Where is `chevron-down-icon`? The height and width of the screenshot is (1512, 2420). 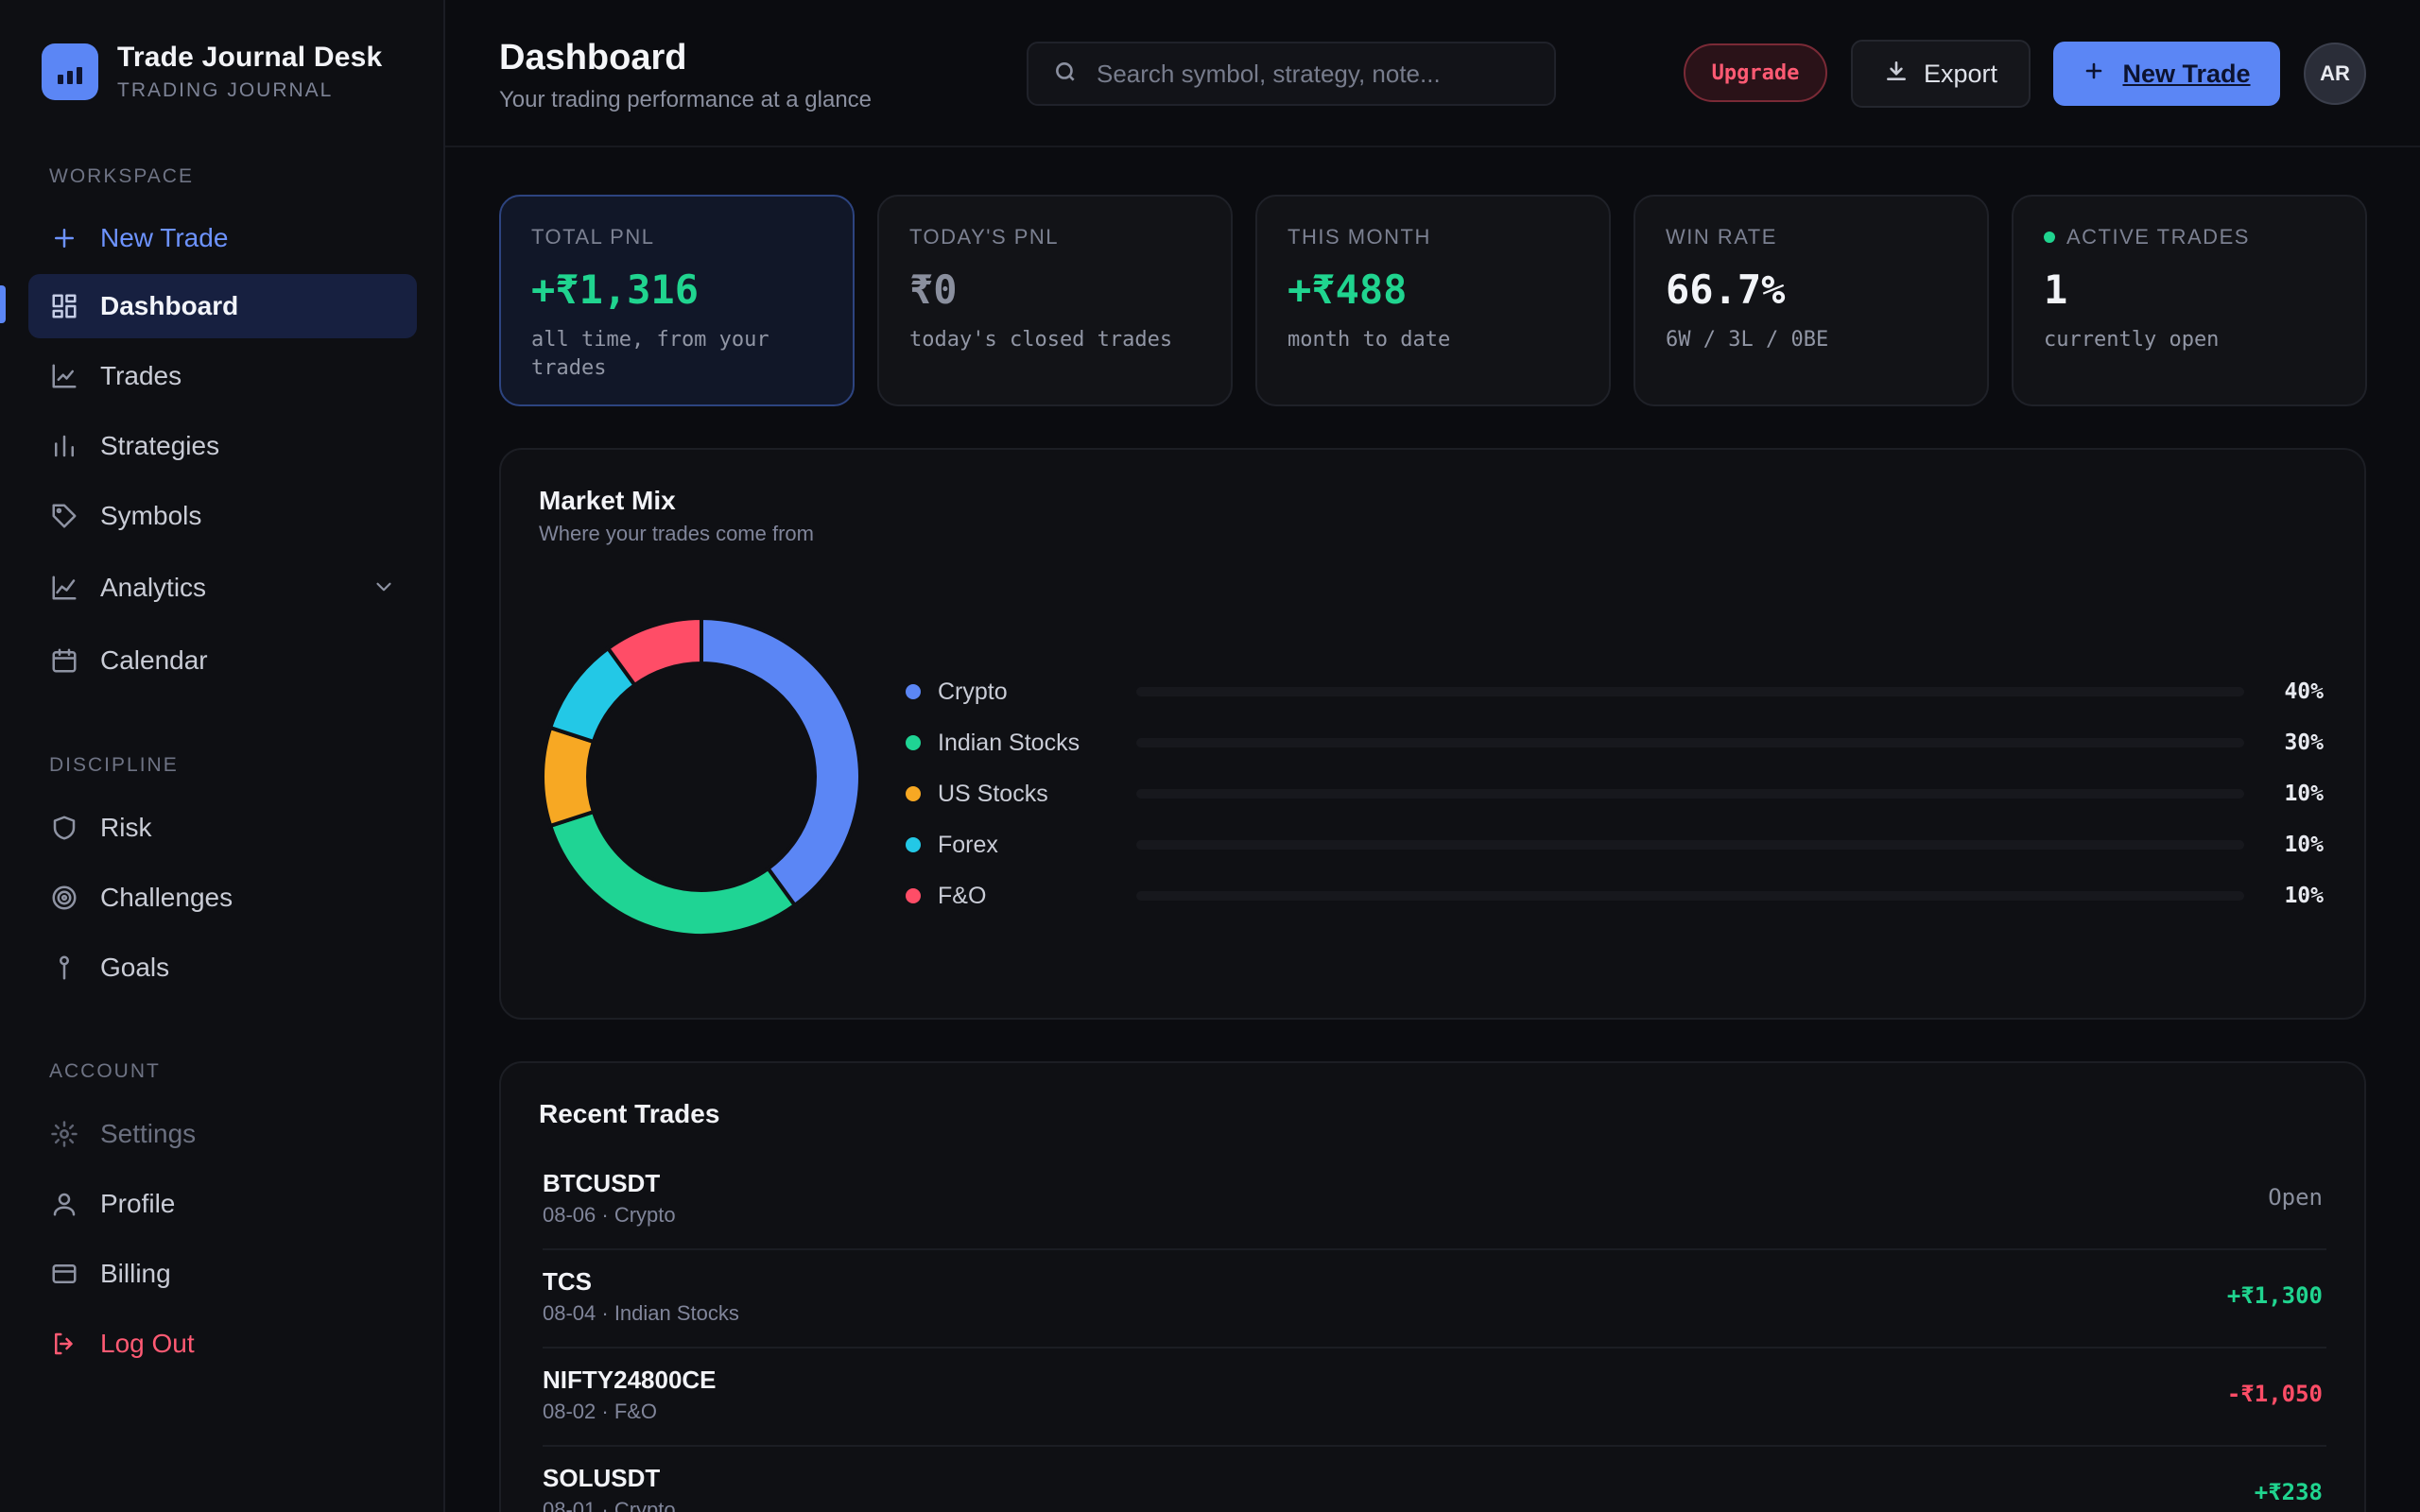
chevron-down-icon is located at coordinates (384, 590).